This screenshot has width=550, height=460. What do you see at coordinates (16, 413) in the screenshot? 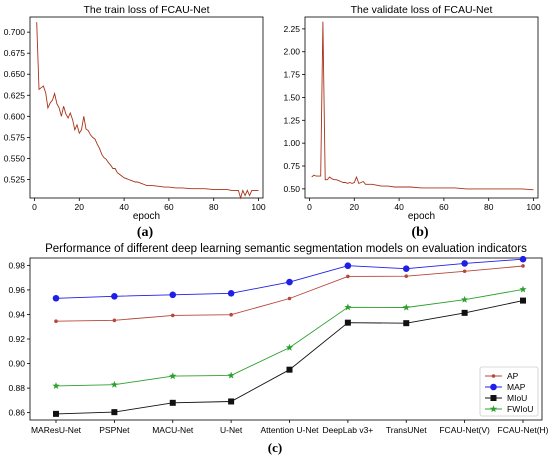
I see `y-tick-label: 0.86` at bounding box center [16, 413].